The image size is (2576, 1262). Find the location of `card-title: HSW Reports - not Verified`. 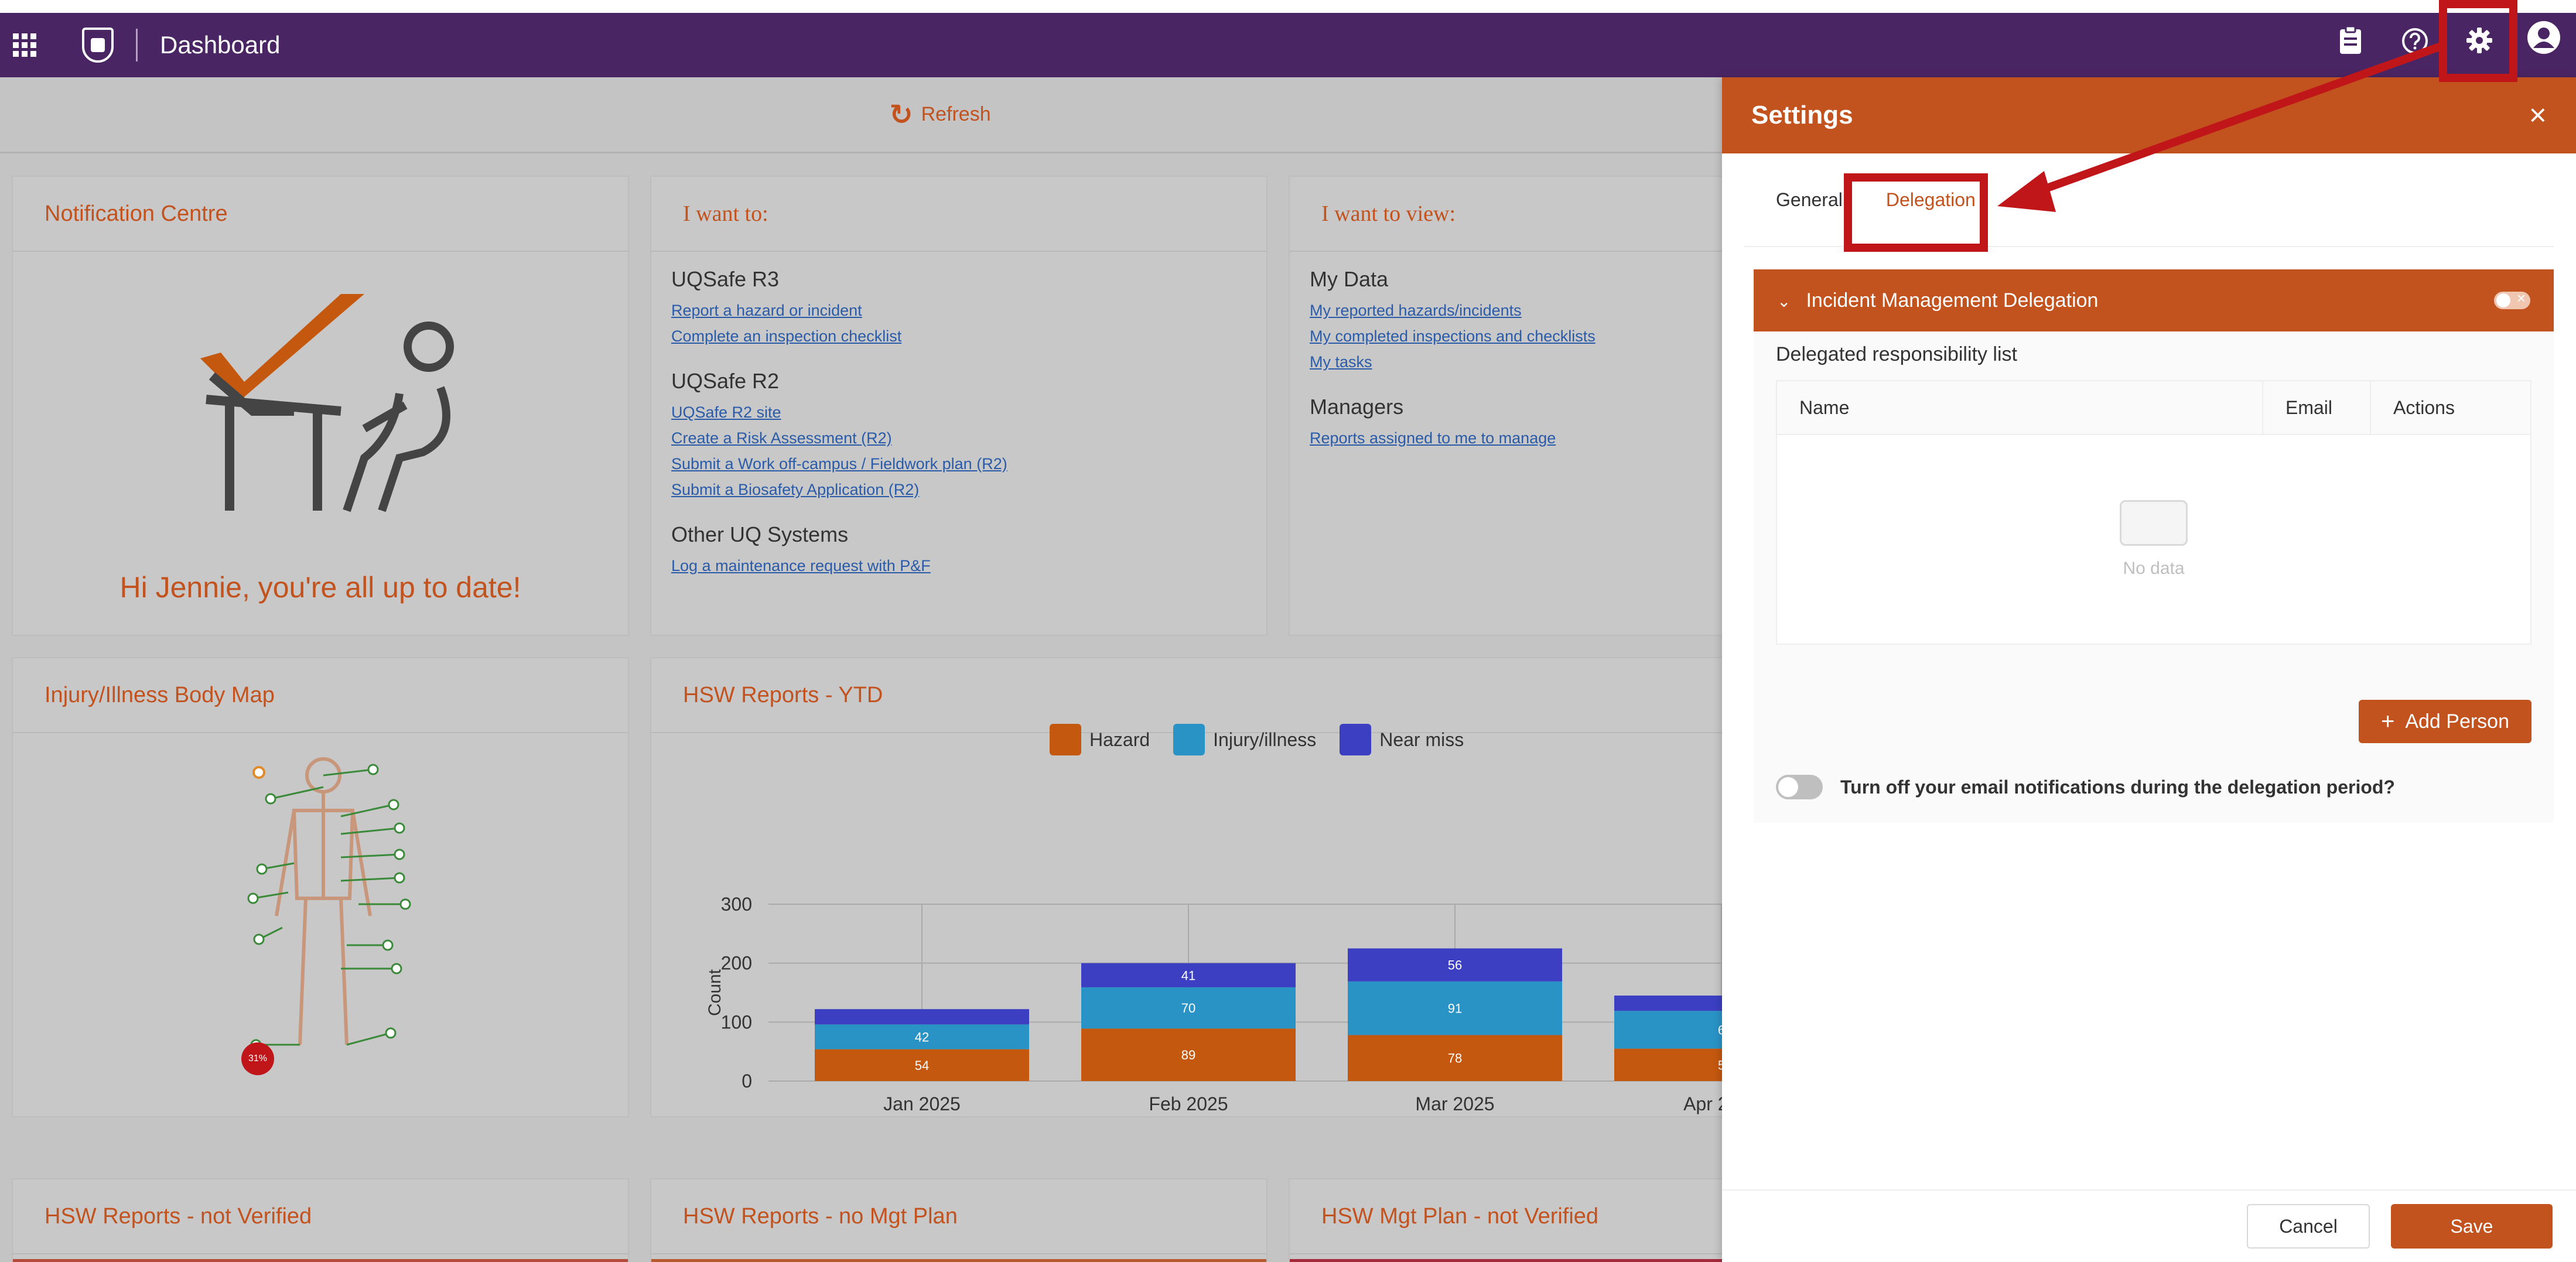

card-title: HSW Reports - not Verified is located at coordinates (321, 1216).